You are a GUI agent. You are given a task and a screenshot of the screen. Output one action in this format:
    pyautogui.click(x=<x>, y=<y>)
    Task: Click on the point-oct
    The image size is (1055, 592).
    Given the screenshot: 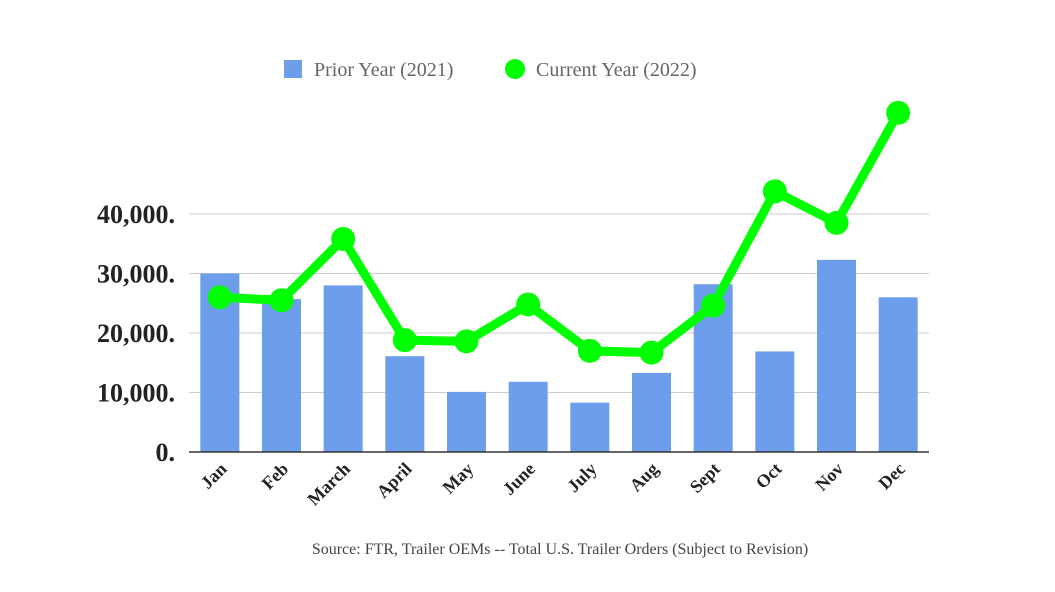 What is the action you would take?
    pyautogui.click(x=774, y=191)
    